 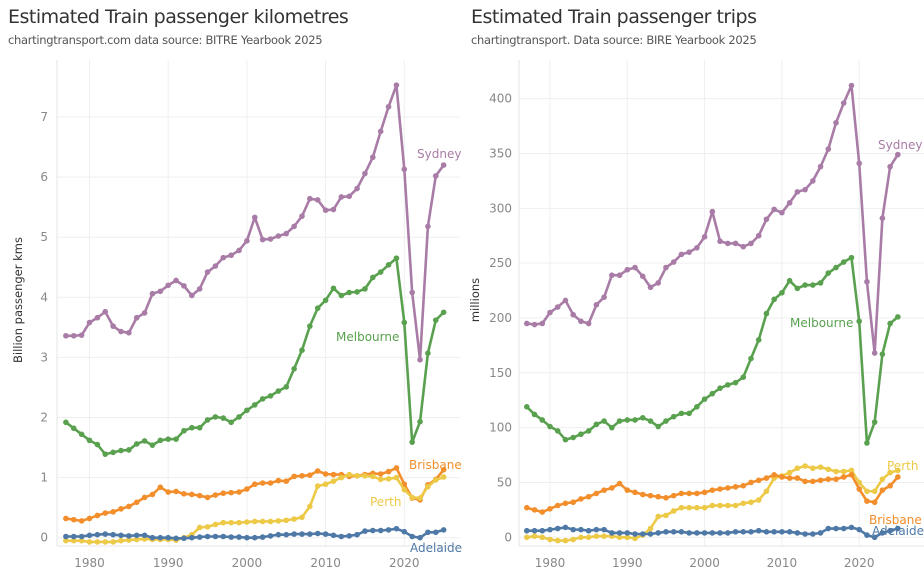 What do you see at coordinates (500, 208) in the screenshot?
I see `y-tick-label: 300` at bounding box center [500, 208].